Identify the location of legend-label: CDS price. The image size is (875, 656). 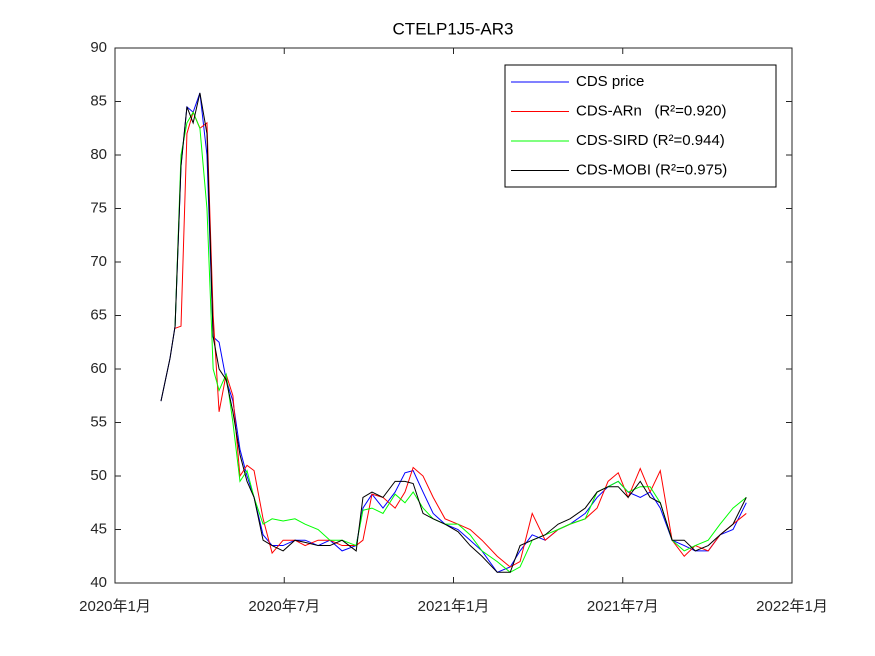
(610, 81).